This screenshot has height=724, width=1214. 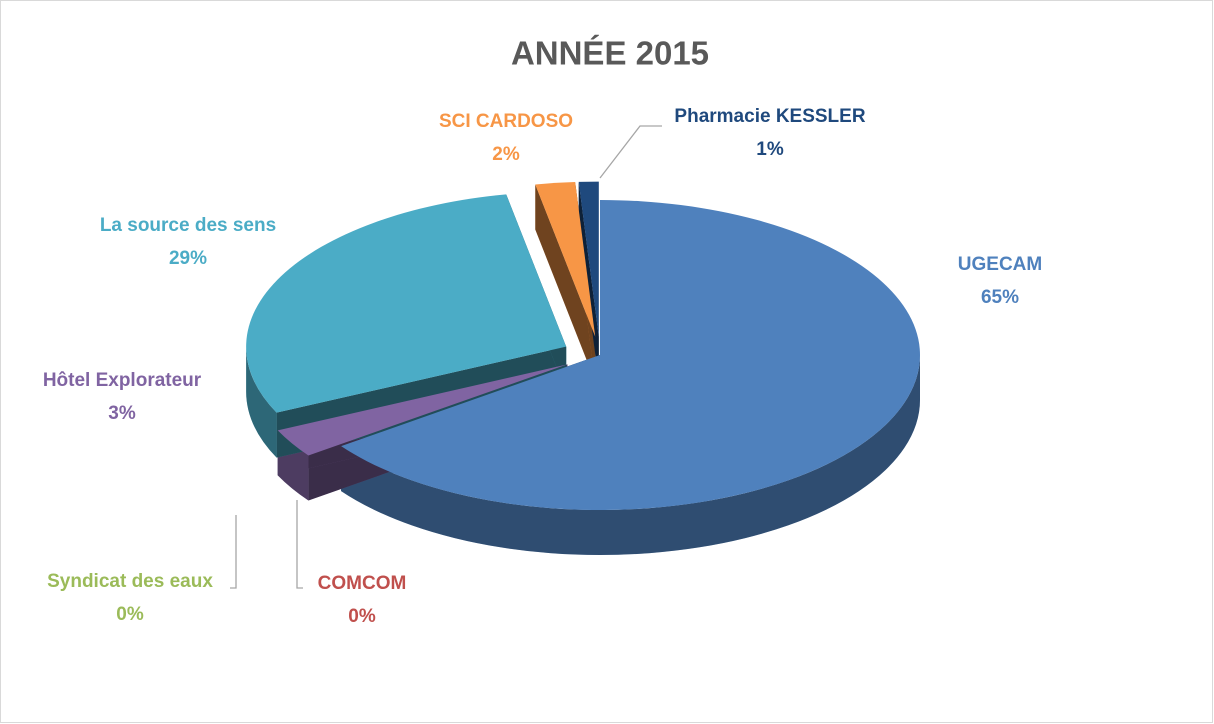 What do you see at coordinates (610, 53) in the screenshot?
I see `chart-title: ANNÉE 2015` at bounding box center [610, 53].